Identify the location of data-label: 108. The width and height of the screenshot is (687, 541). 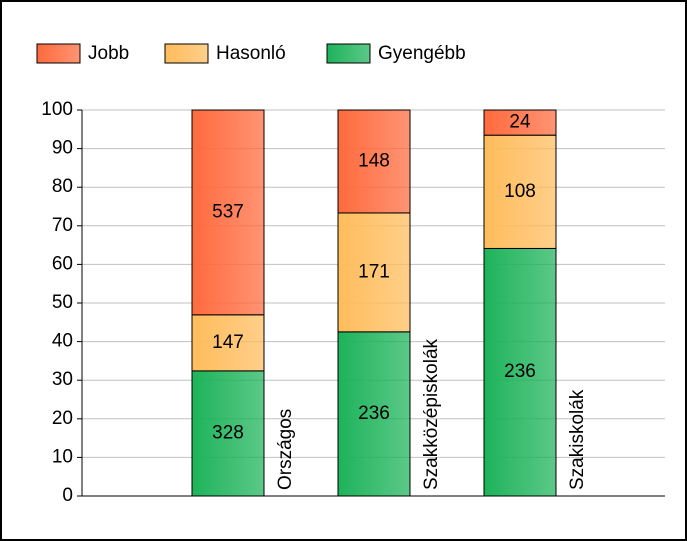
(520, 191).